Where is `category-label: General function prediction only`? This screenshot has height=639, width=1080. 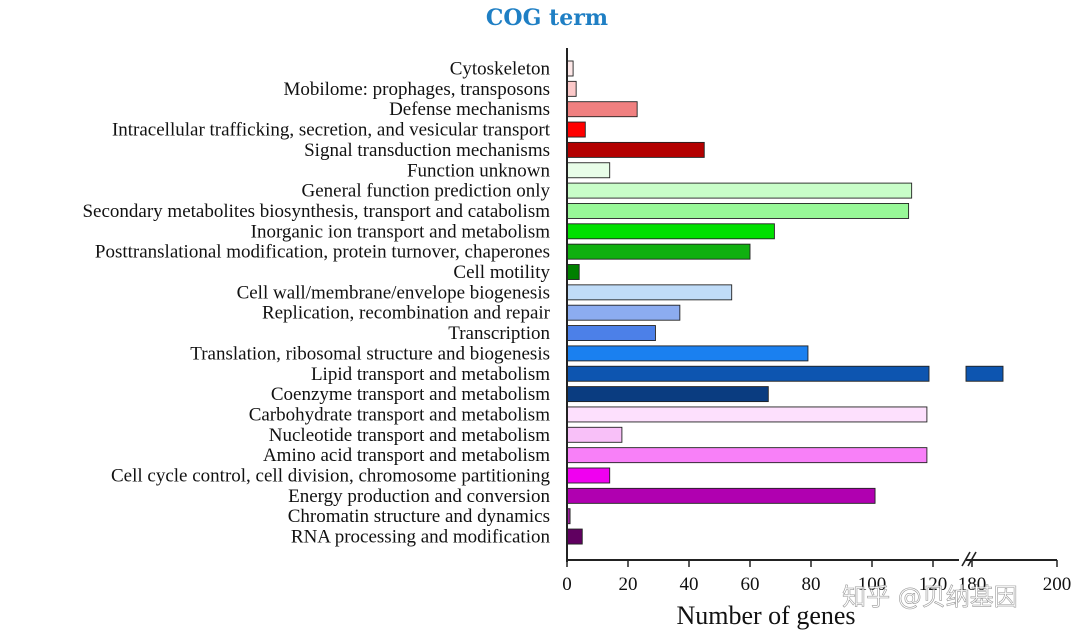
category-label: General function prediction only is located at coordinates (425, 191).